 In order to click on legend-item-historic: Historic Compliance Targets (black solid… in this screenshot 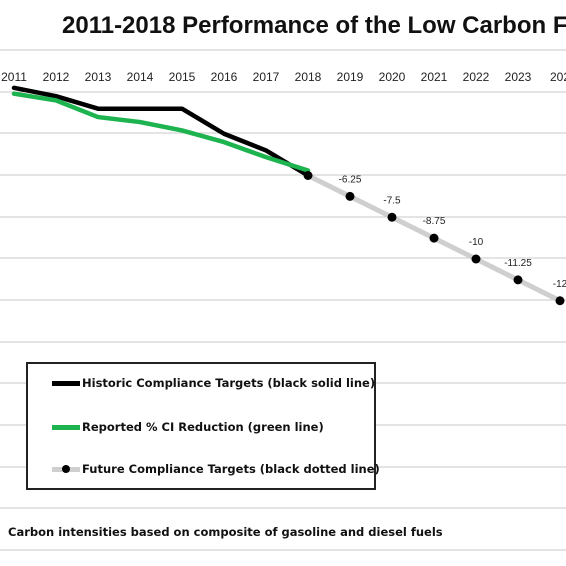, I will do `click(214, 384)`.